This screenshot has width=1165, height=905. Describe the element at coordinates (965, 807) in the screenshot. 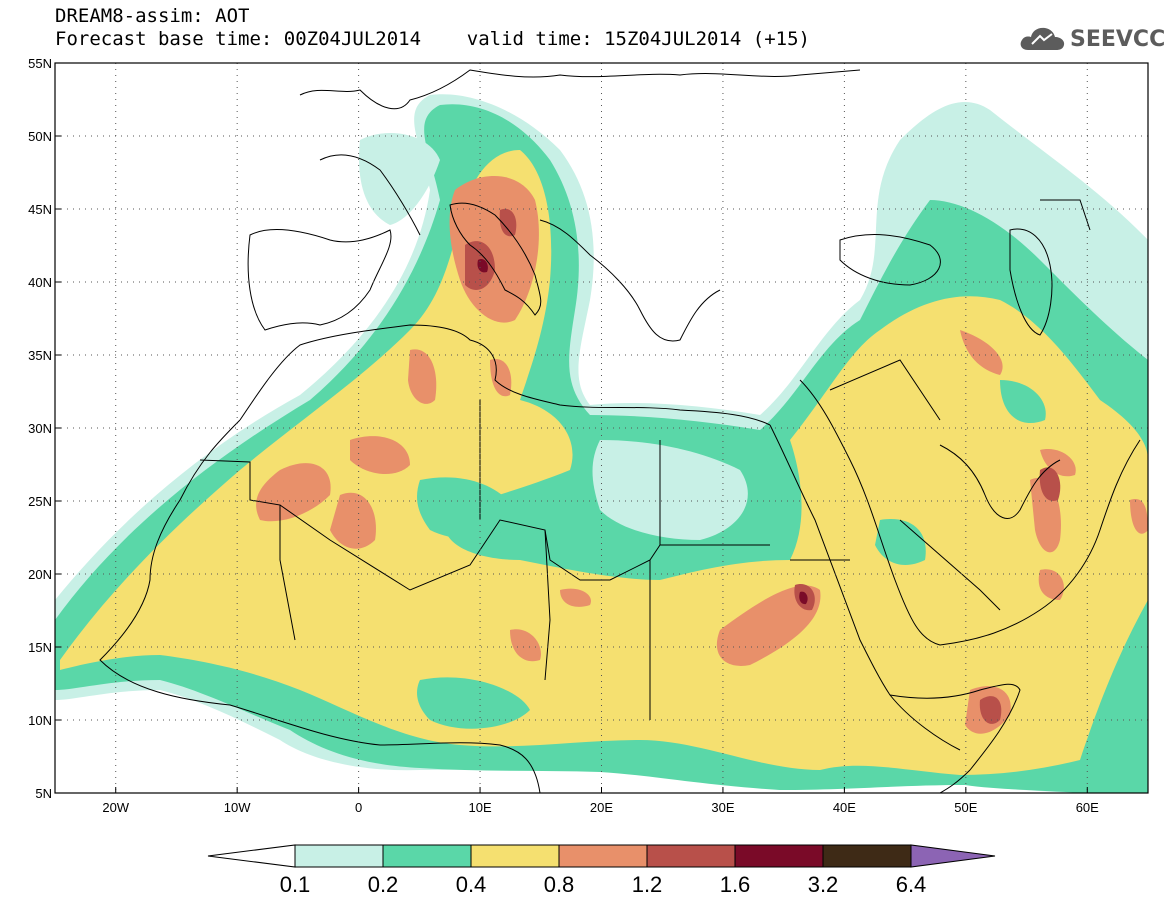

I see `lon-label: 50E` at that location.